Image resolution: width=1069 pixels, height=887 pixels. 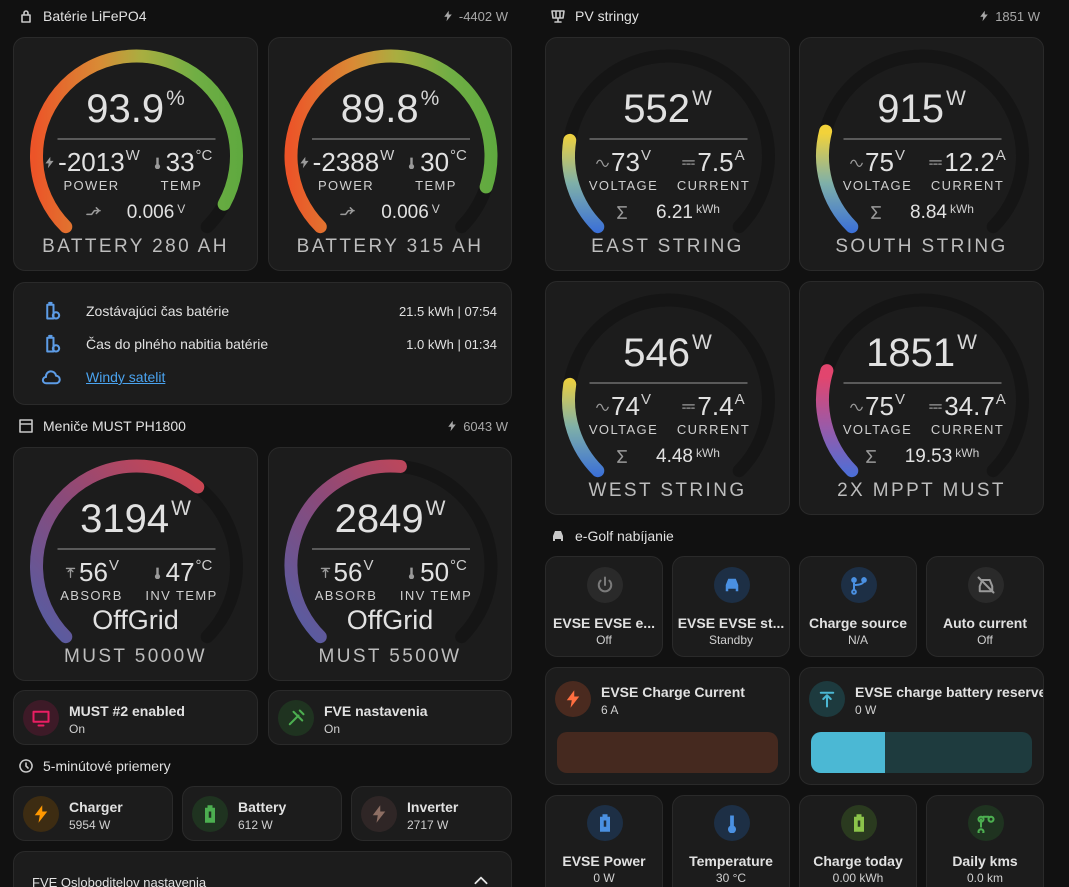 What do you see at coordinates (656, 353) in the screenshot?
I see `main-value: 546` at bounding box center [656, 353].